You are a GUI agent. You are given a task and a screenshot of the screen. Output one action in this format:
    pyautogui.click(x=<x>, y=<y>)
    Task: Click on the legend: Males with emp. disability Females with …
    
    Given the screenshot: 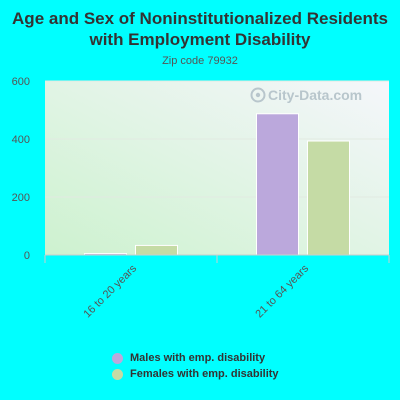 What is the action you would take?
    pyautogui.click(x=195, y=366)
    